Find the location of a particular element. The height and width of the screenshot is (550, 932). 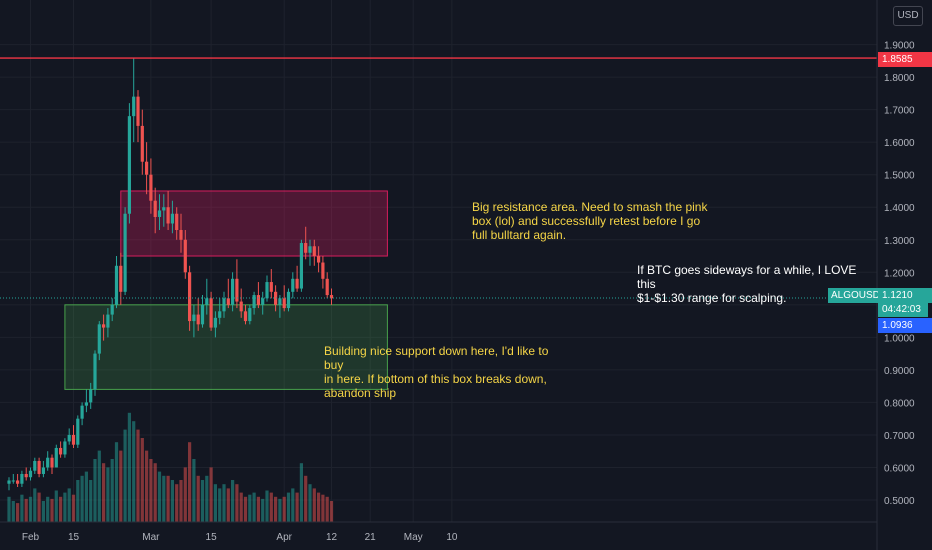

y-tick-label: 1.8000 is located at coordinates (899, 78).